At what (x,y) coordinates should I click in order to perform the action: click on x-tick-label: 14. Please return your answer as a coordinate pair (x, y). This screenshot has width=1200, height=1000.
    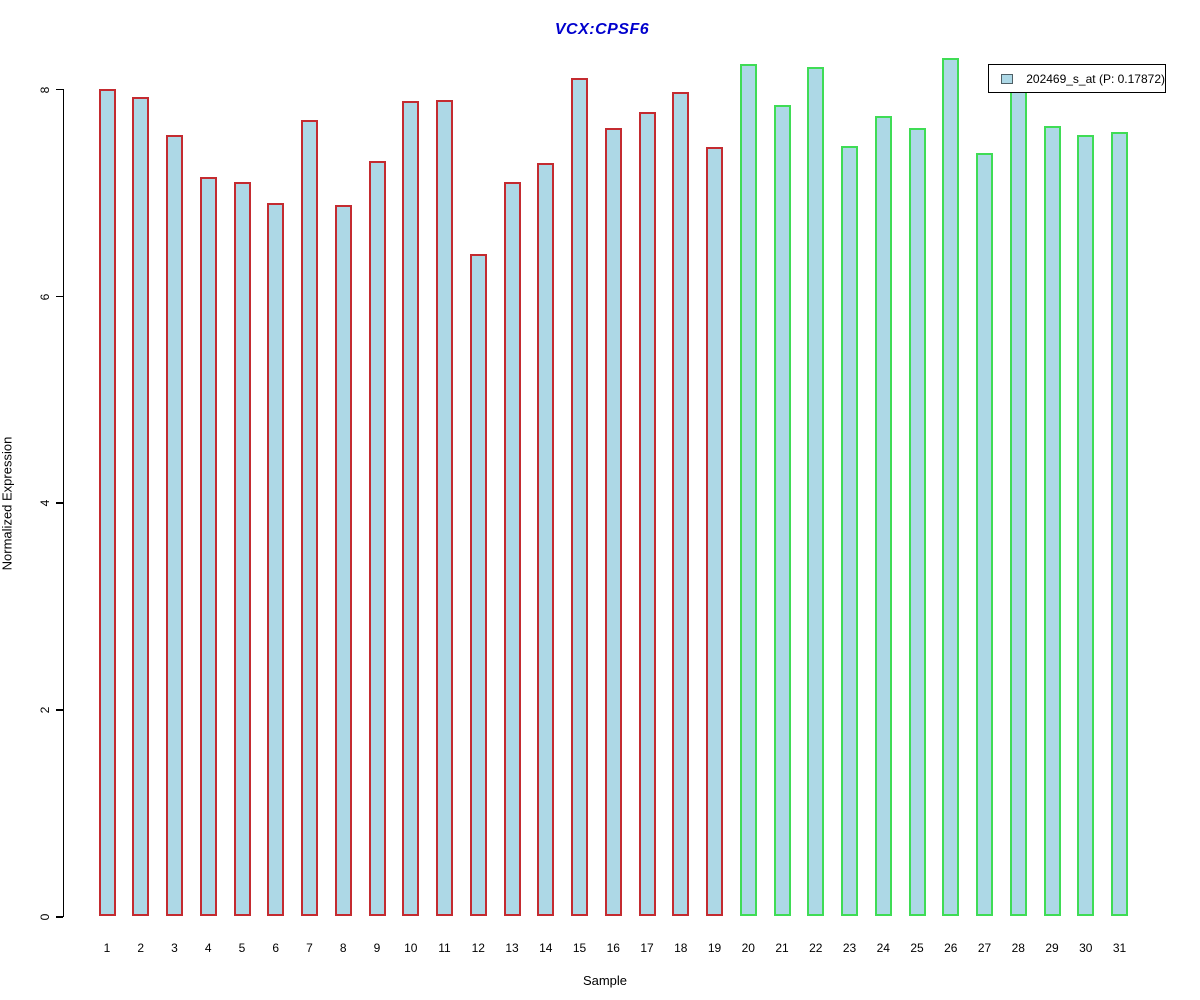
    Looking at the image, I should click on (546, 948).